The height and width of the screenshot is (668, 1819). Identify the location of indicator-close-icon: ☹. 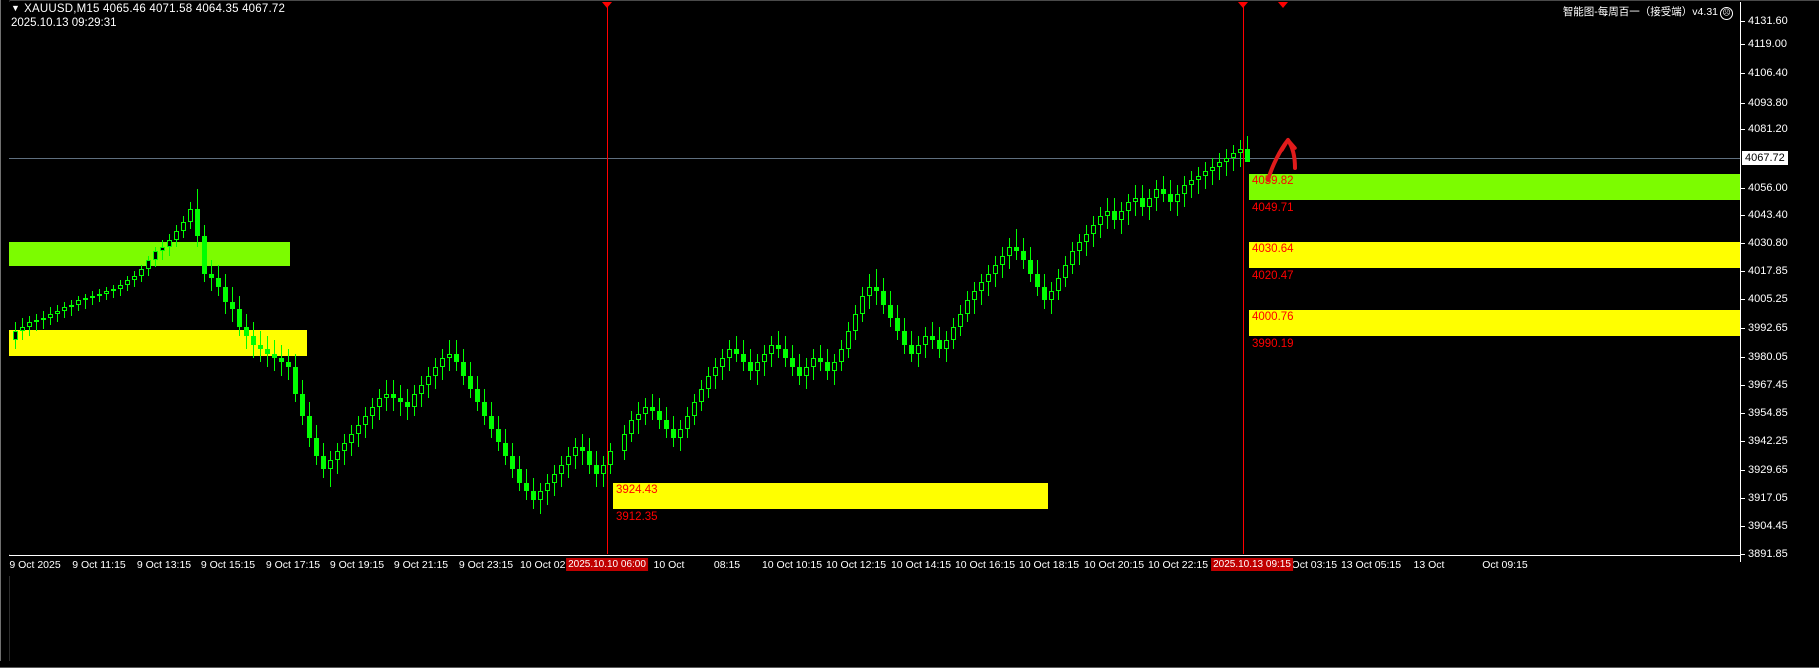
(1726, 13).